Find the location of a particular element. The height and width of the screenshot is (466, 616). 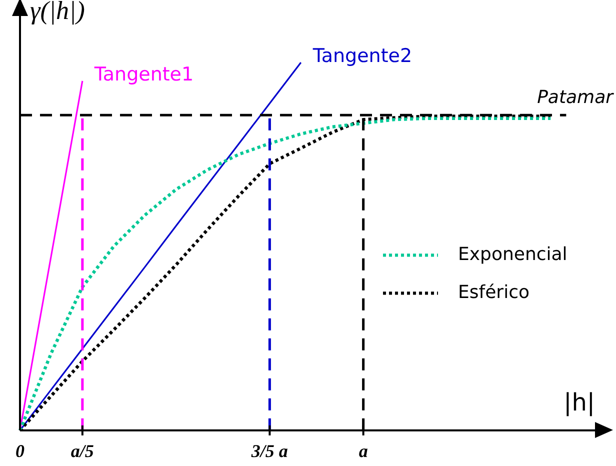

x-tick-label: 3/5 a is located at coordinates (269, 450).